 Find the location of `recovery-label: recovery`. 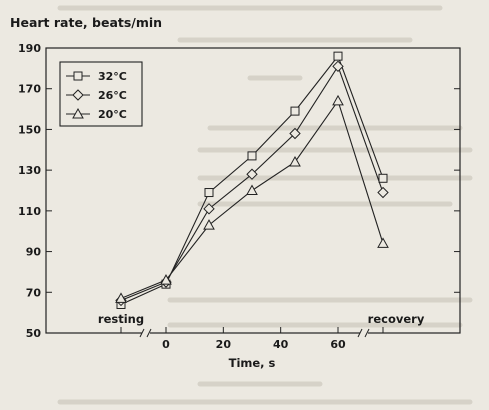

recovery-label: recovery is located at coordinates (396, 319).